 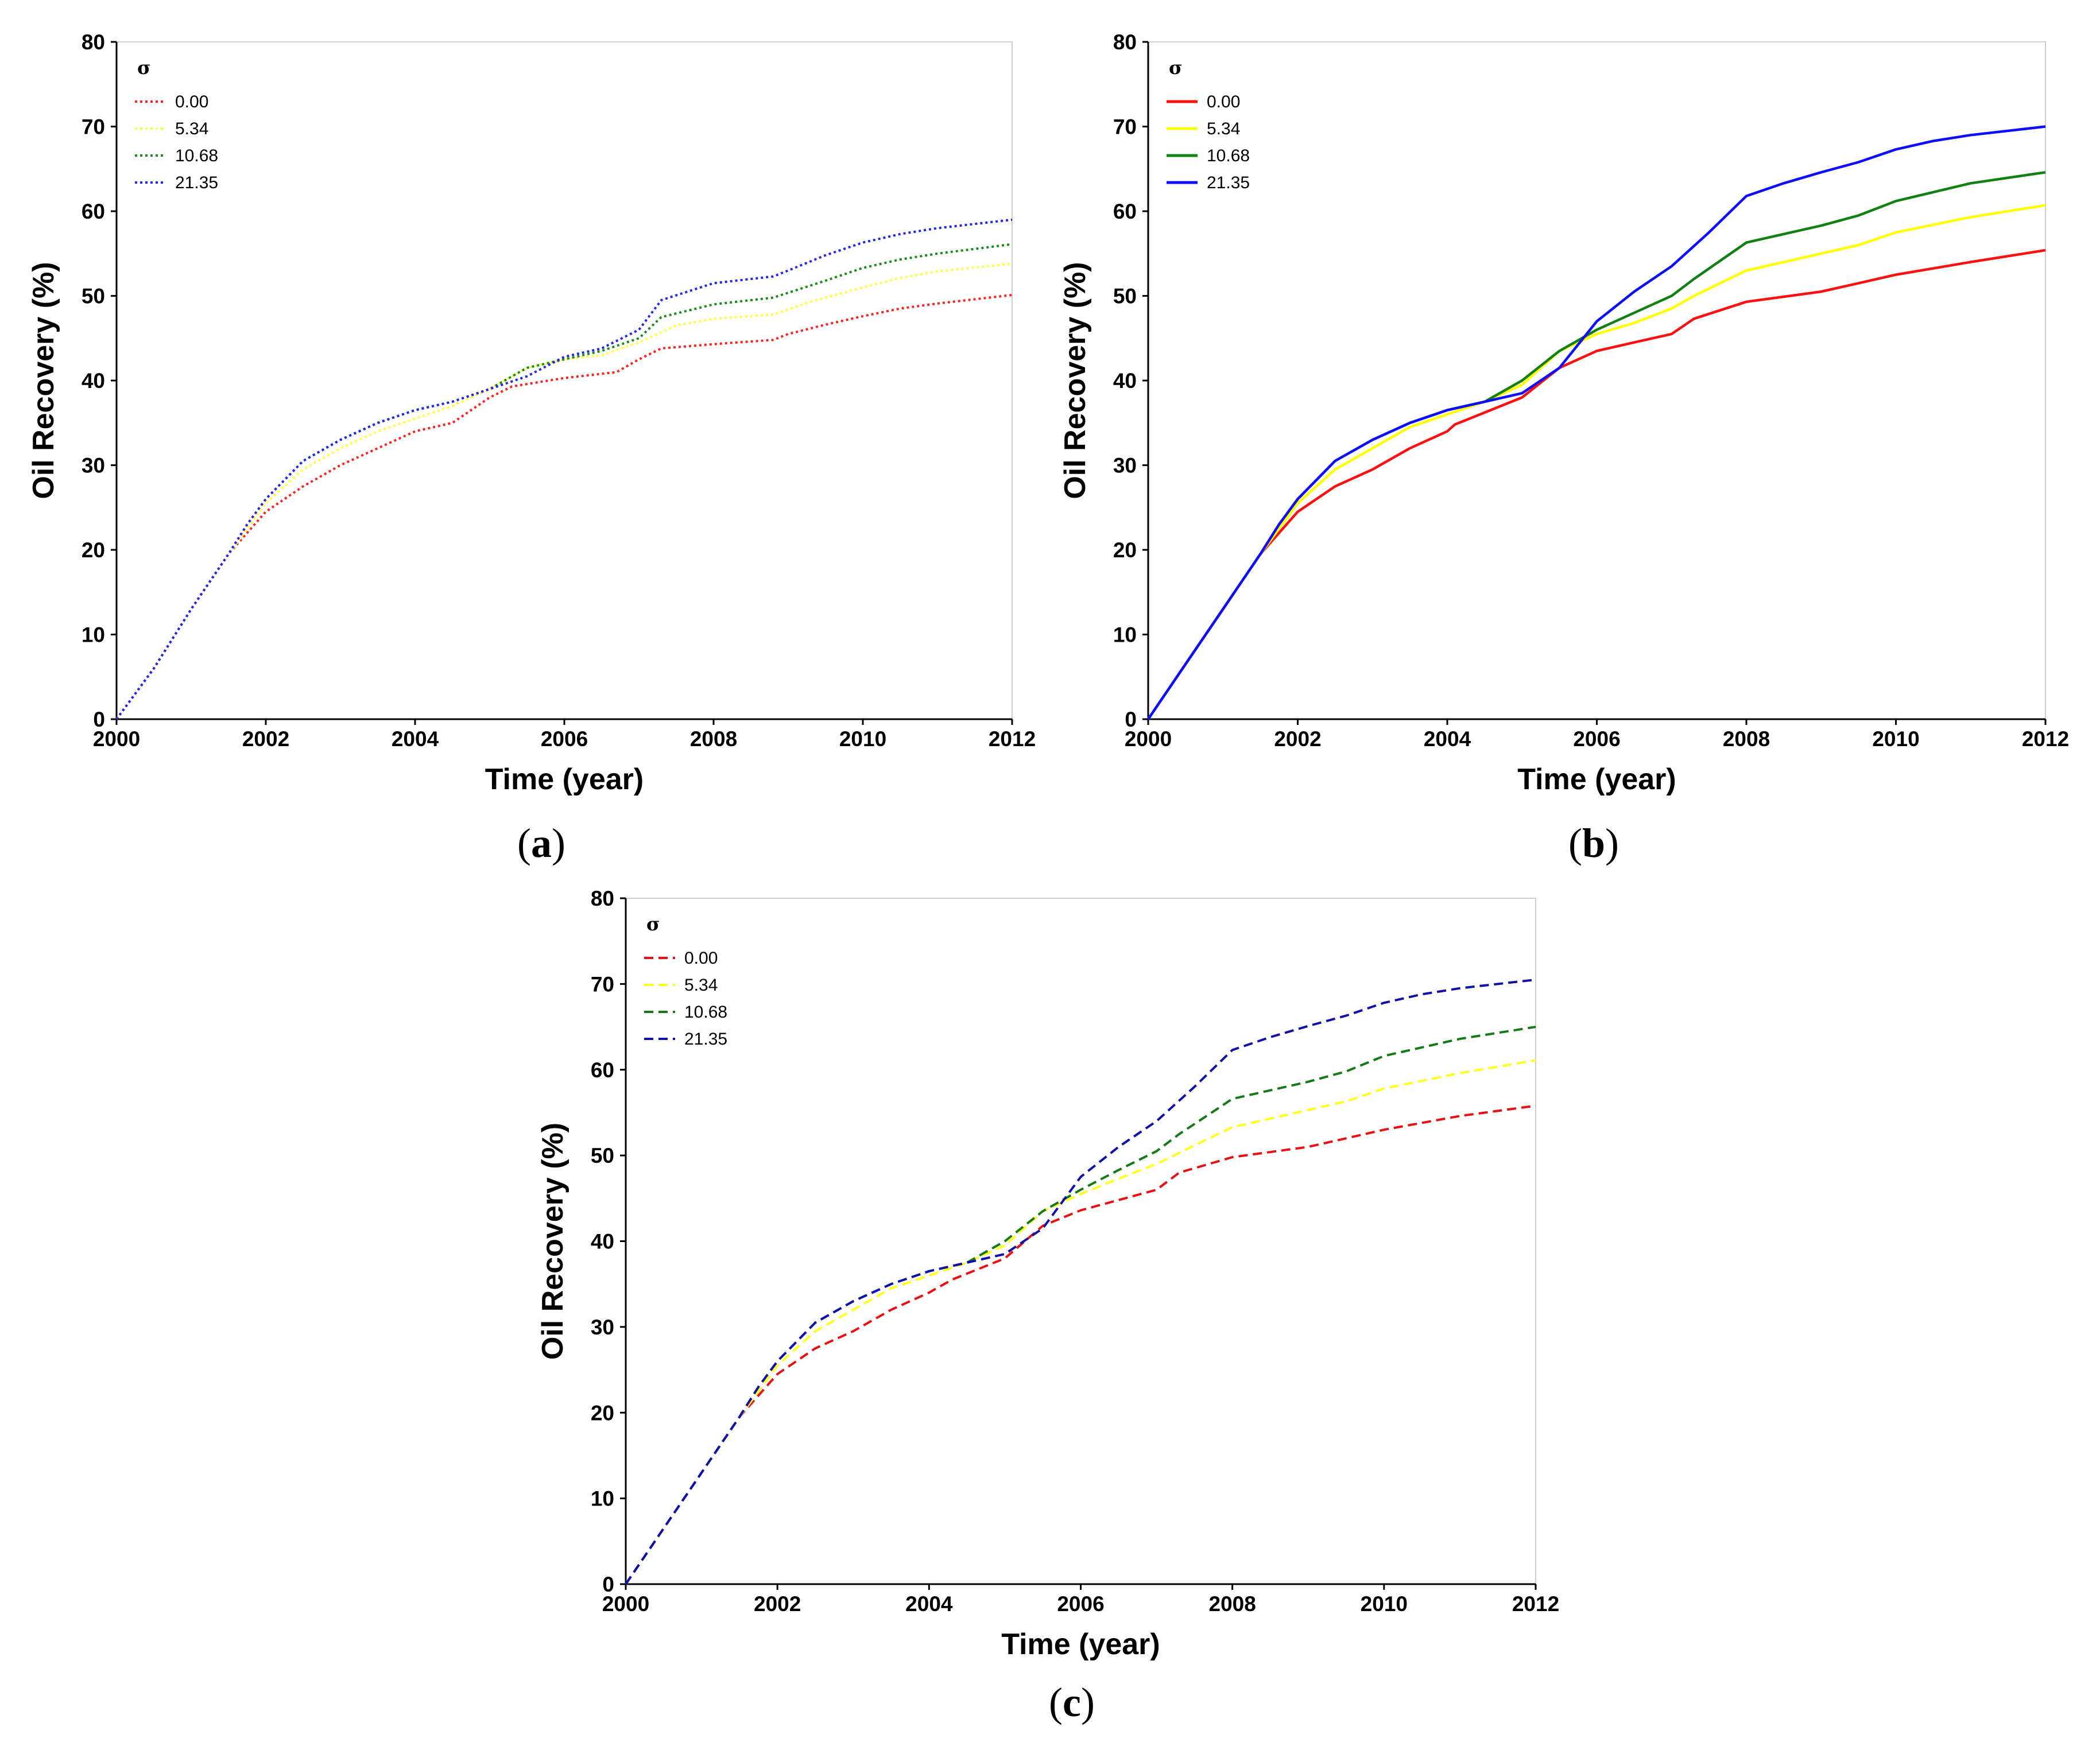 What do you see at coordinates (541, 843) in the screenshot?
I see `panel-caption: (a)` at bounding box center [541, 843].